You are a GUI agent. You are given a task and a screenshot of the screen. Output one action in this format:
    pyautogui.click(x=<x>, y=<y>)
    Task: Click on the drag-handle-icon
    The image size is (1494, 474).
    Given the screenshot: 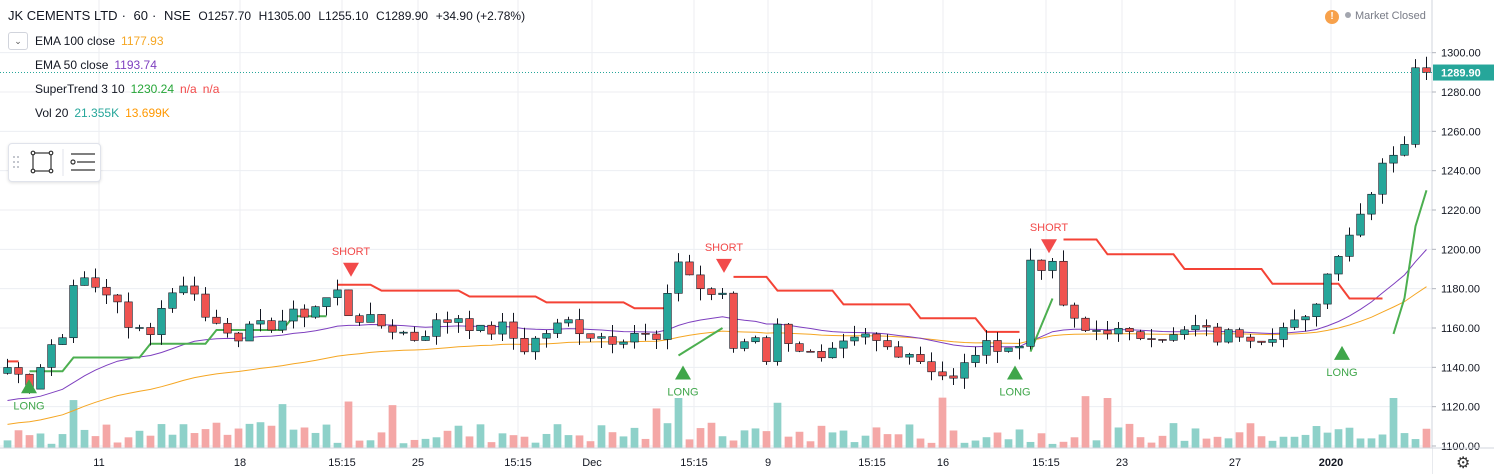 What is the action you would take?
    pyautogui.click(x=16, y=162)
    